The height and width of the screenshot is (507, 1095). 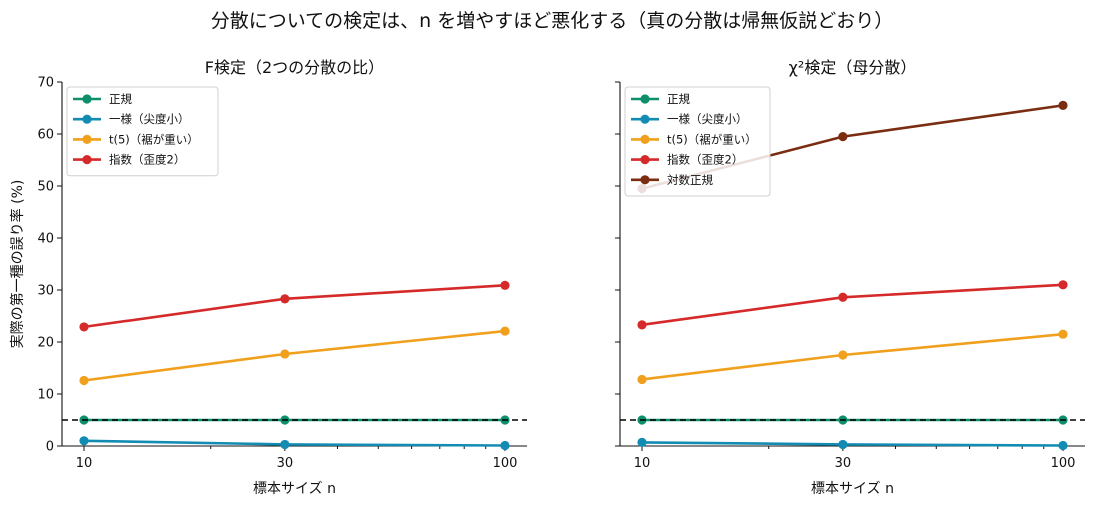 What do you see at coordinates (17, 264) in the screenshot?
I see `y-axis-label: 実際の第一種の誤り率 (%)` at bounding box center [17, 264].